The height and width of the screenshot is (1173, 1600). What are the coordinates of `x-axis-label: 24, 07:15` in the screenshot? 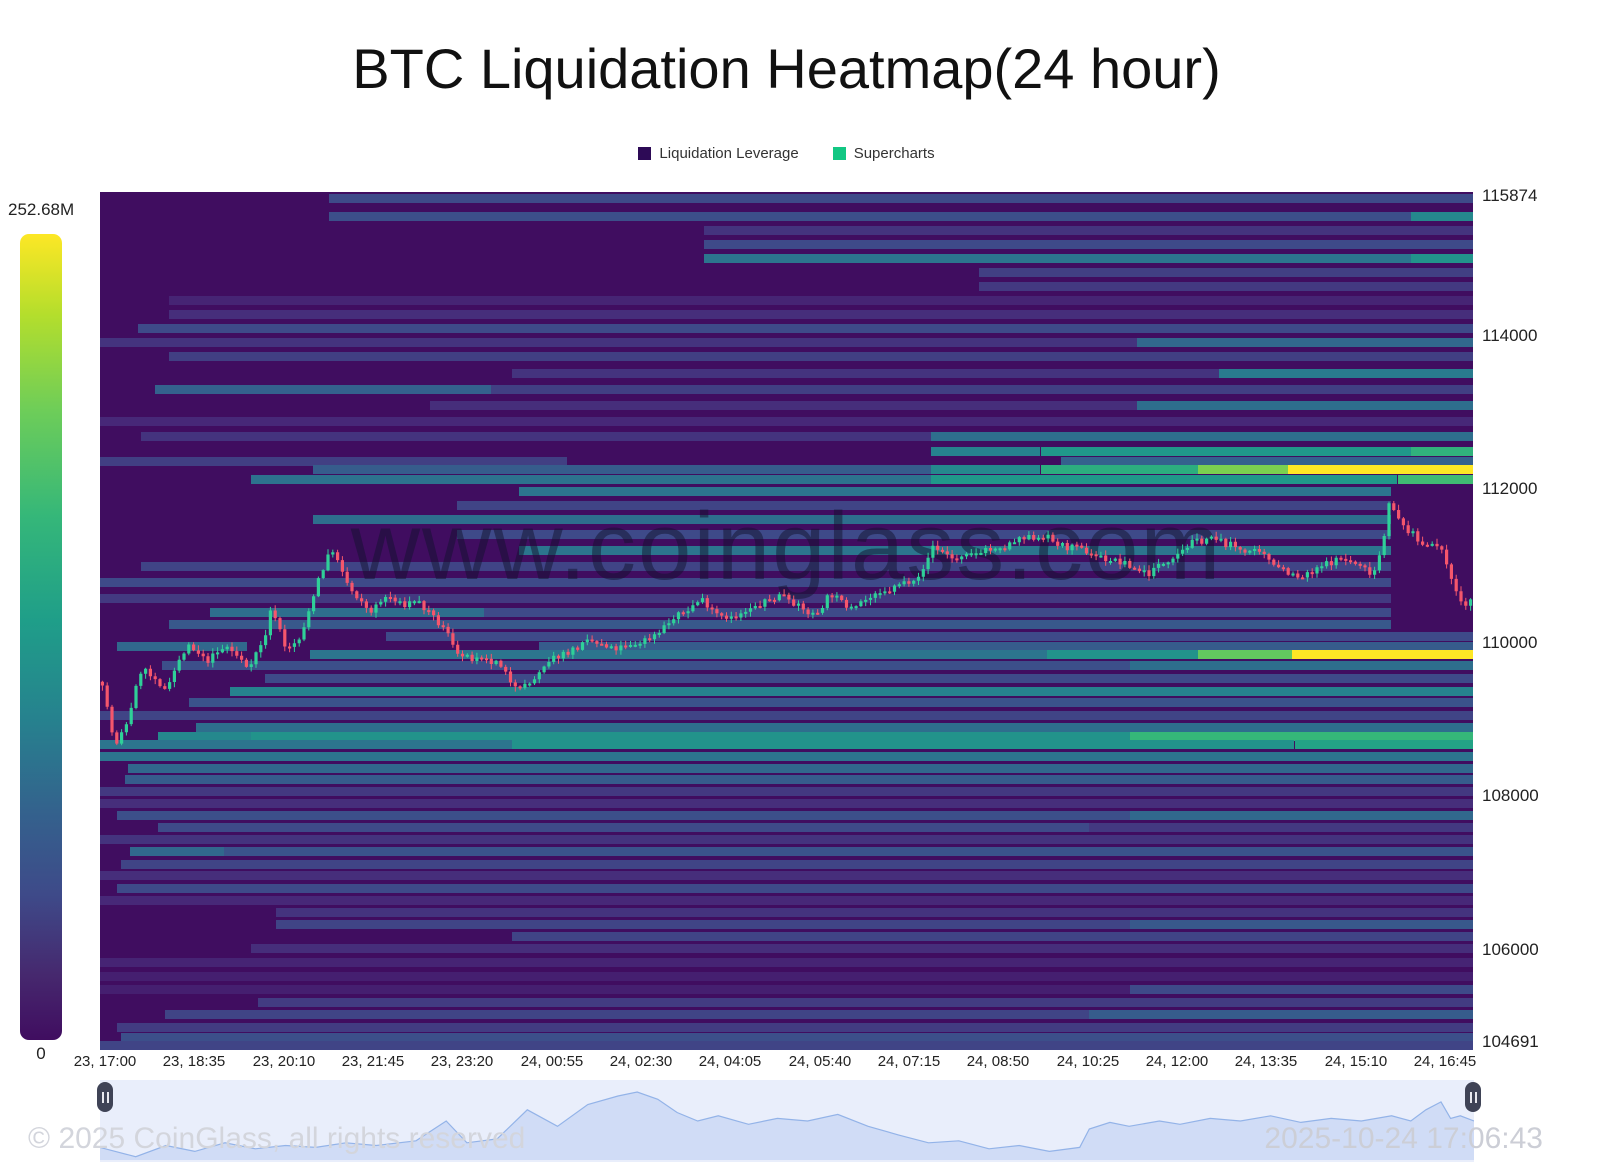 It's located at (909, 1061).